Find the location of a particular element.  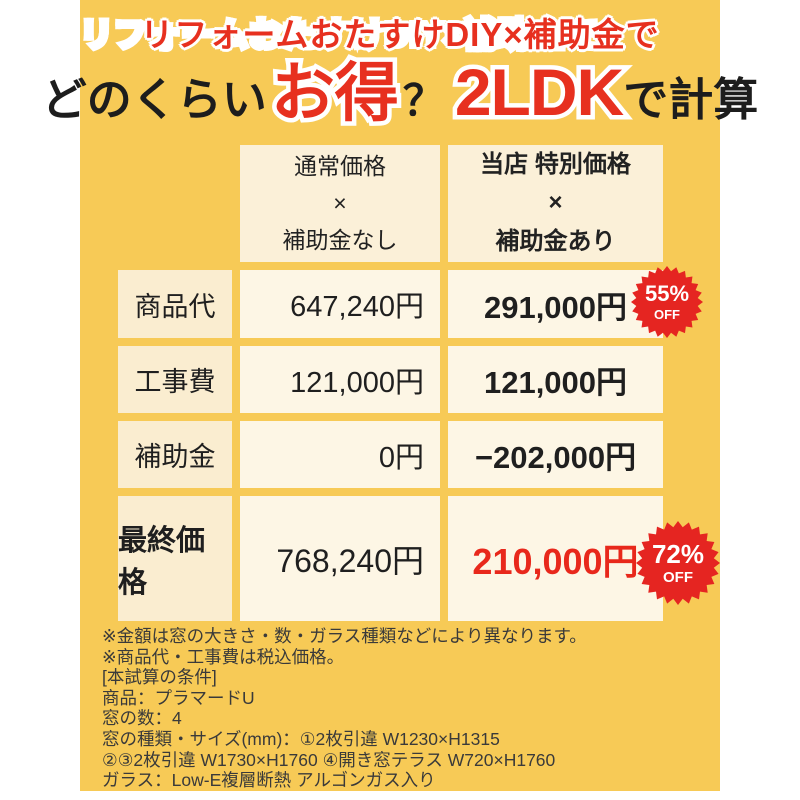

table-corner-spacer is located at coordinates (175, 203).